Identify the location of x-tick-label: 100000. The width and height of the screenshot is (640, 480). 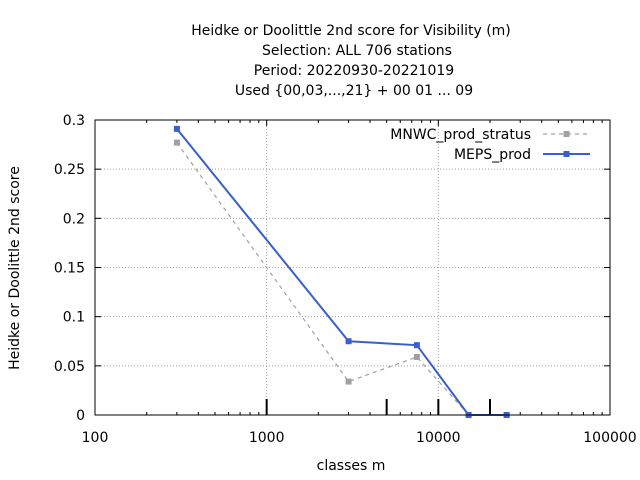
(609, 438).